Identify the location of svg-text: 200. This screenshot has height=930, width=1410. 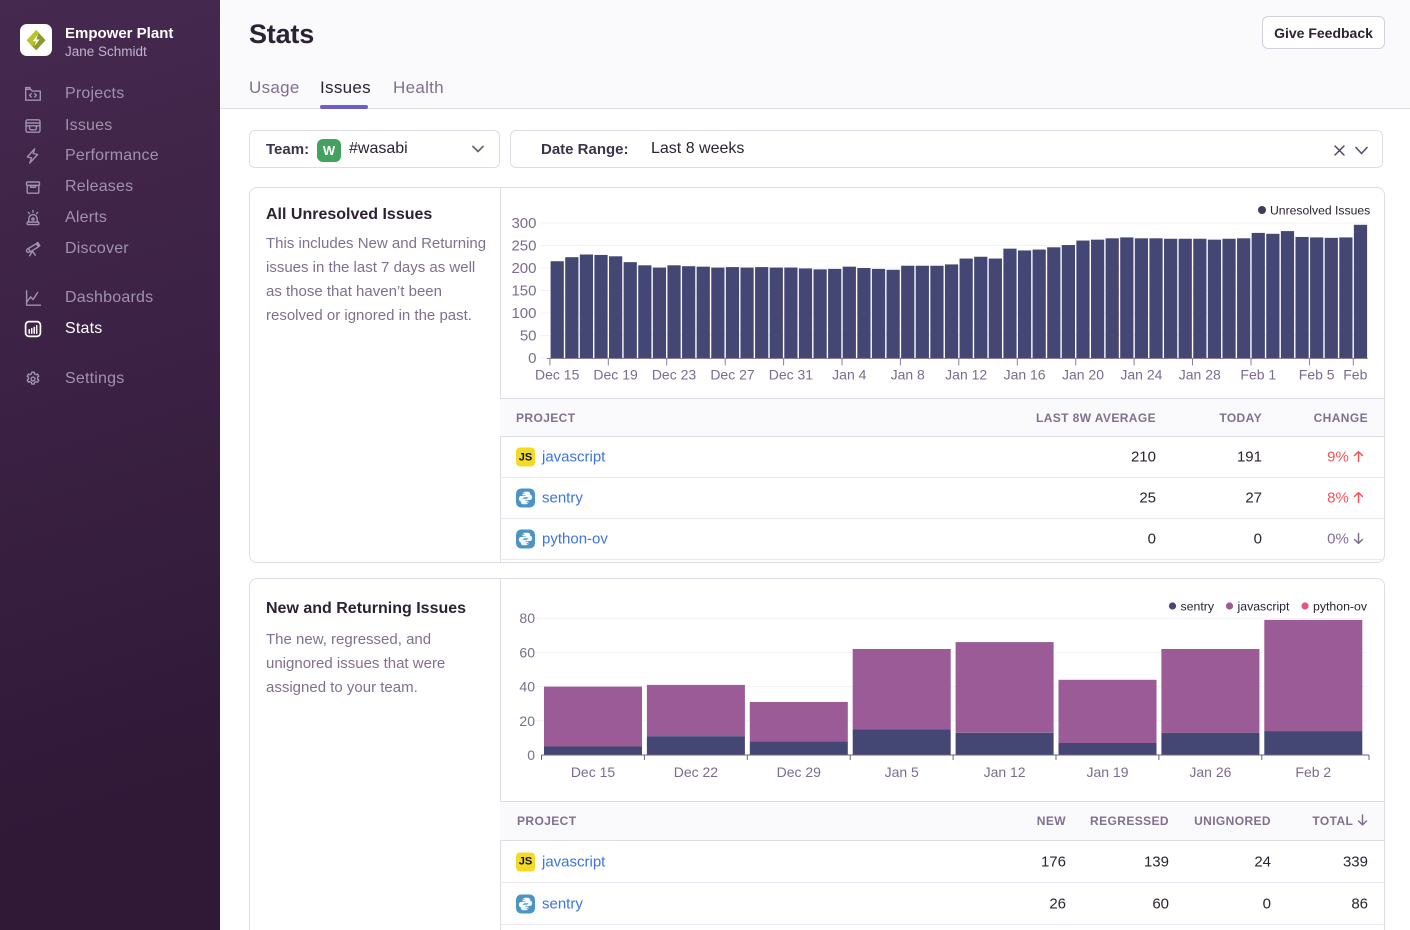
(523, 268).